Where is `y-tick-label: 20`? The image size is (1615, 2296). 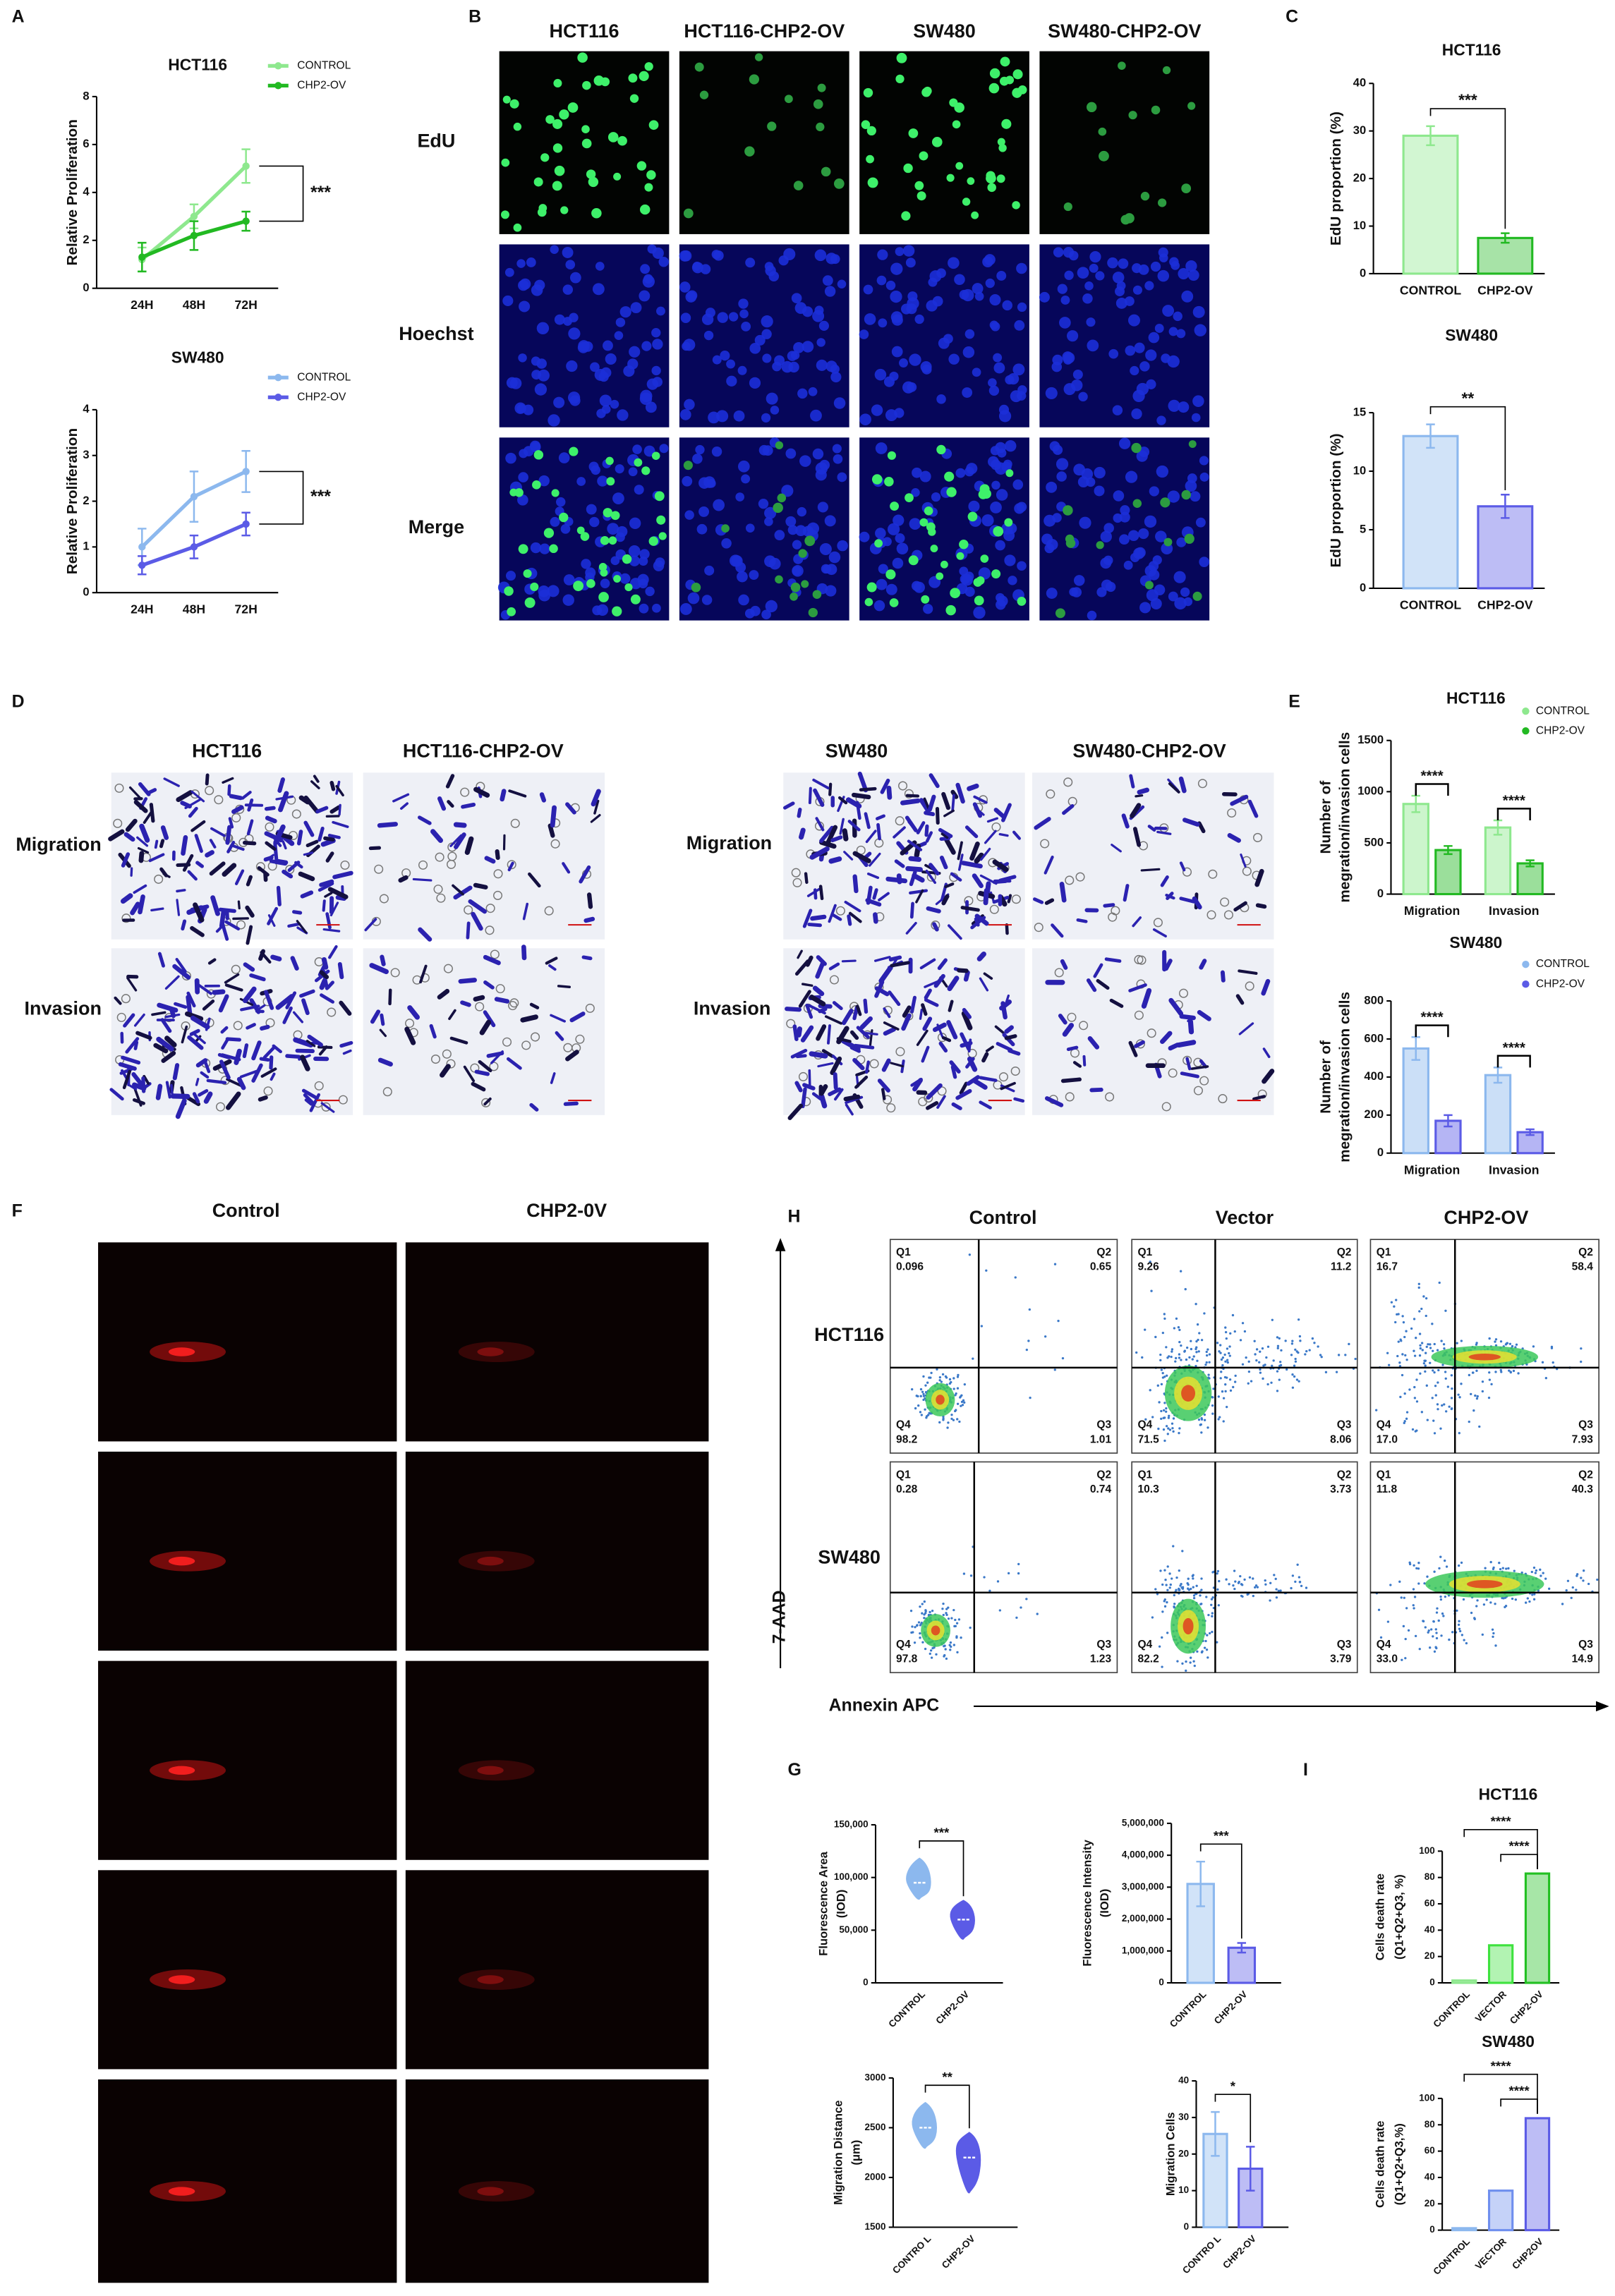
y-tick-label: 20 is located at coordinates (1183, 2153).